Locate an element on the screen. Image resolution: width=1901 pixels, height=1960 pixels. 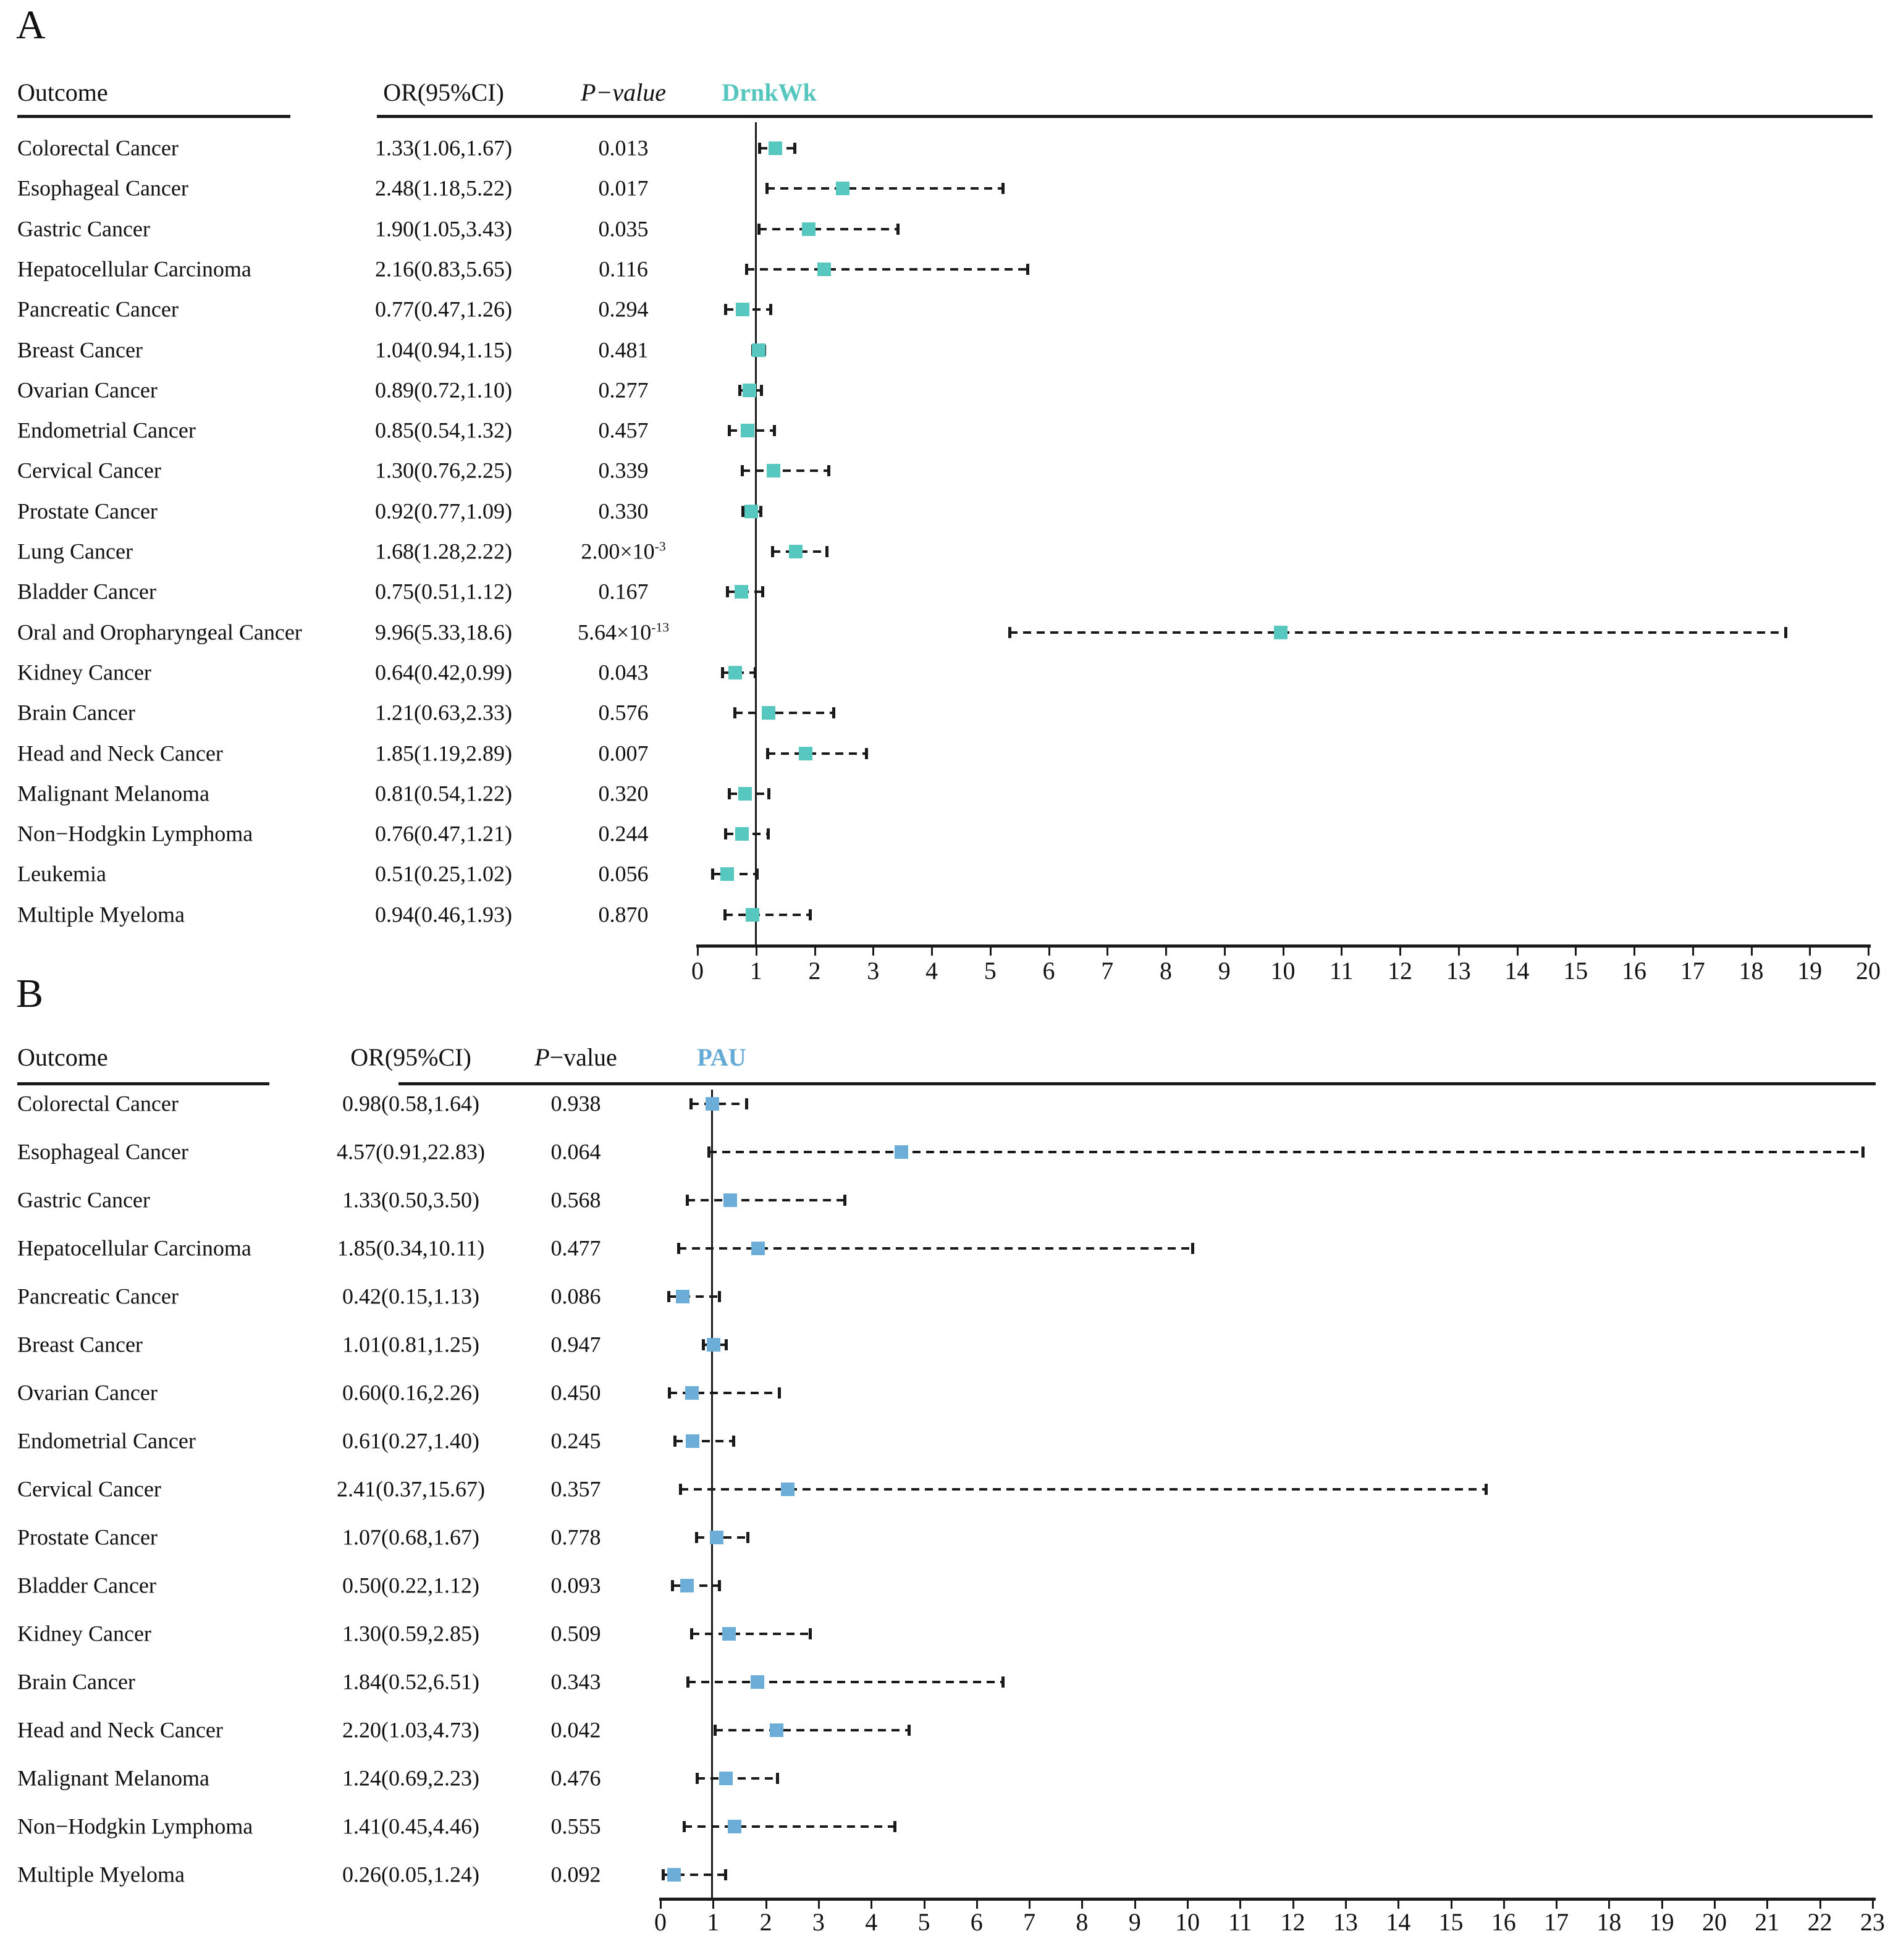
outcome-column-header: Outcome is located at coordinates (62, 1057).